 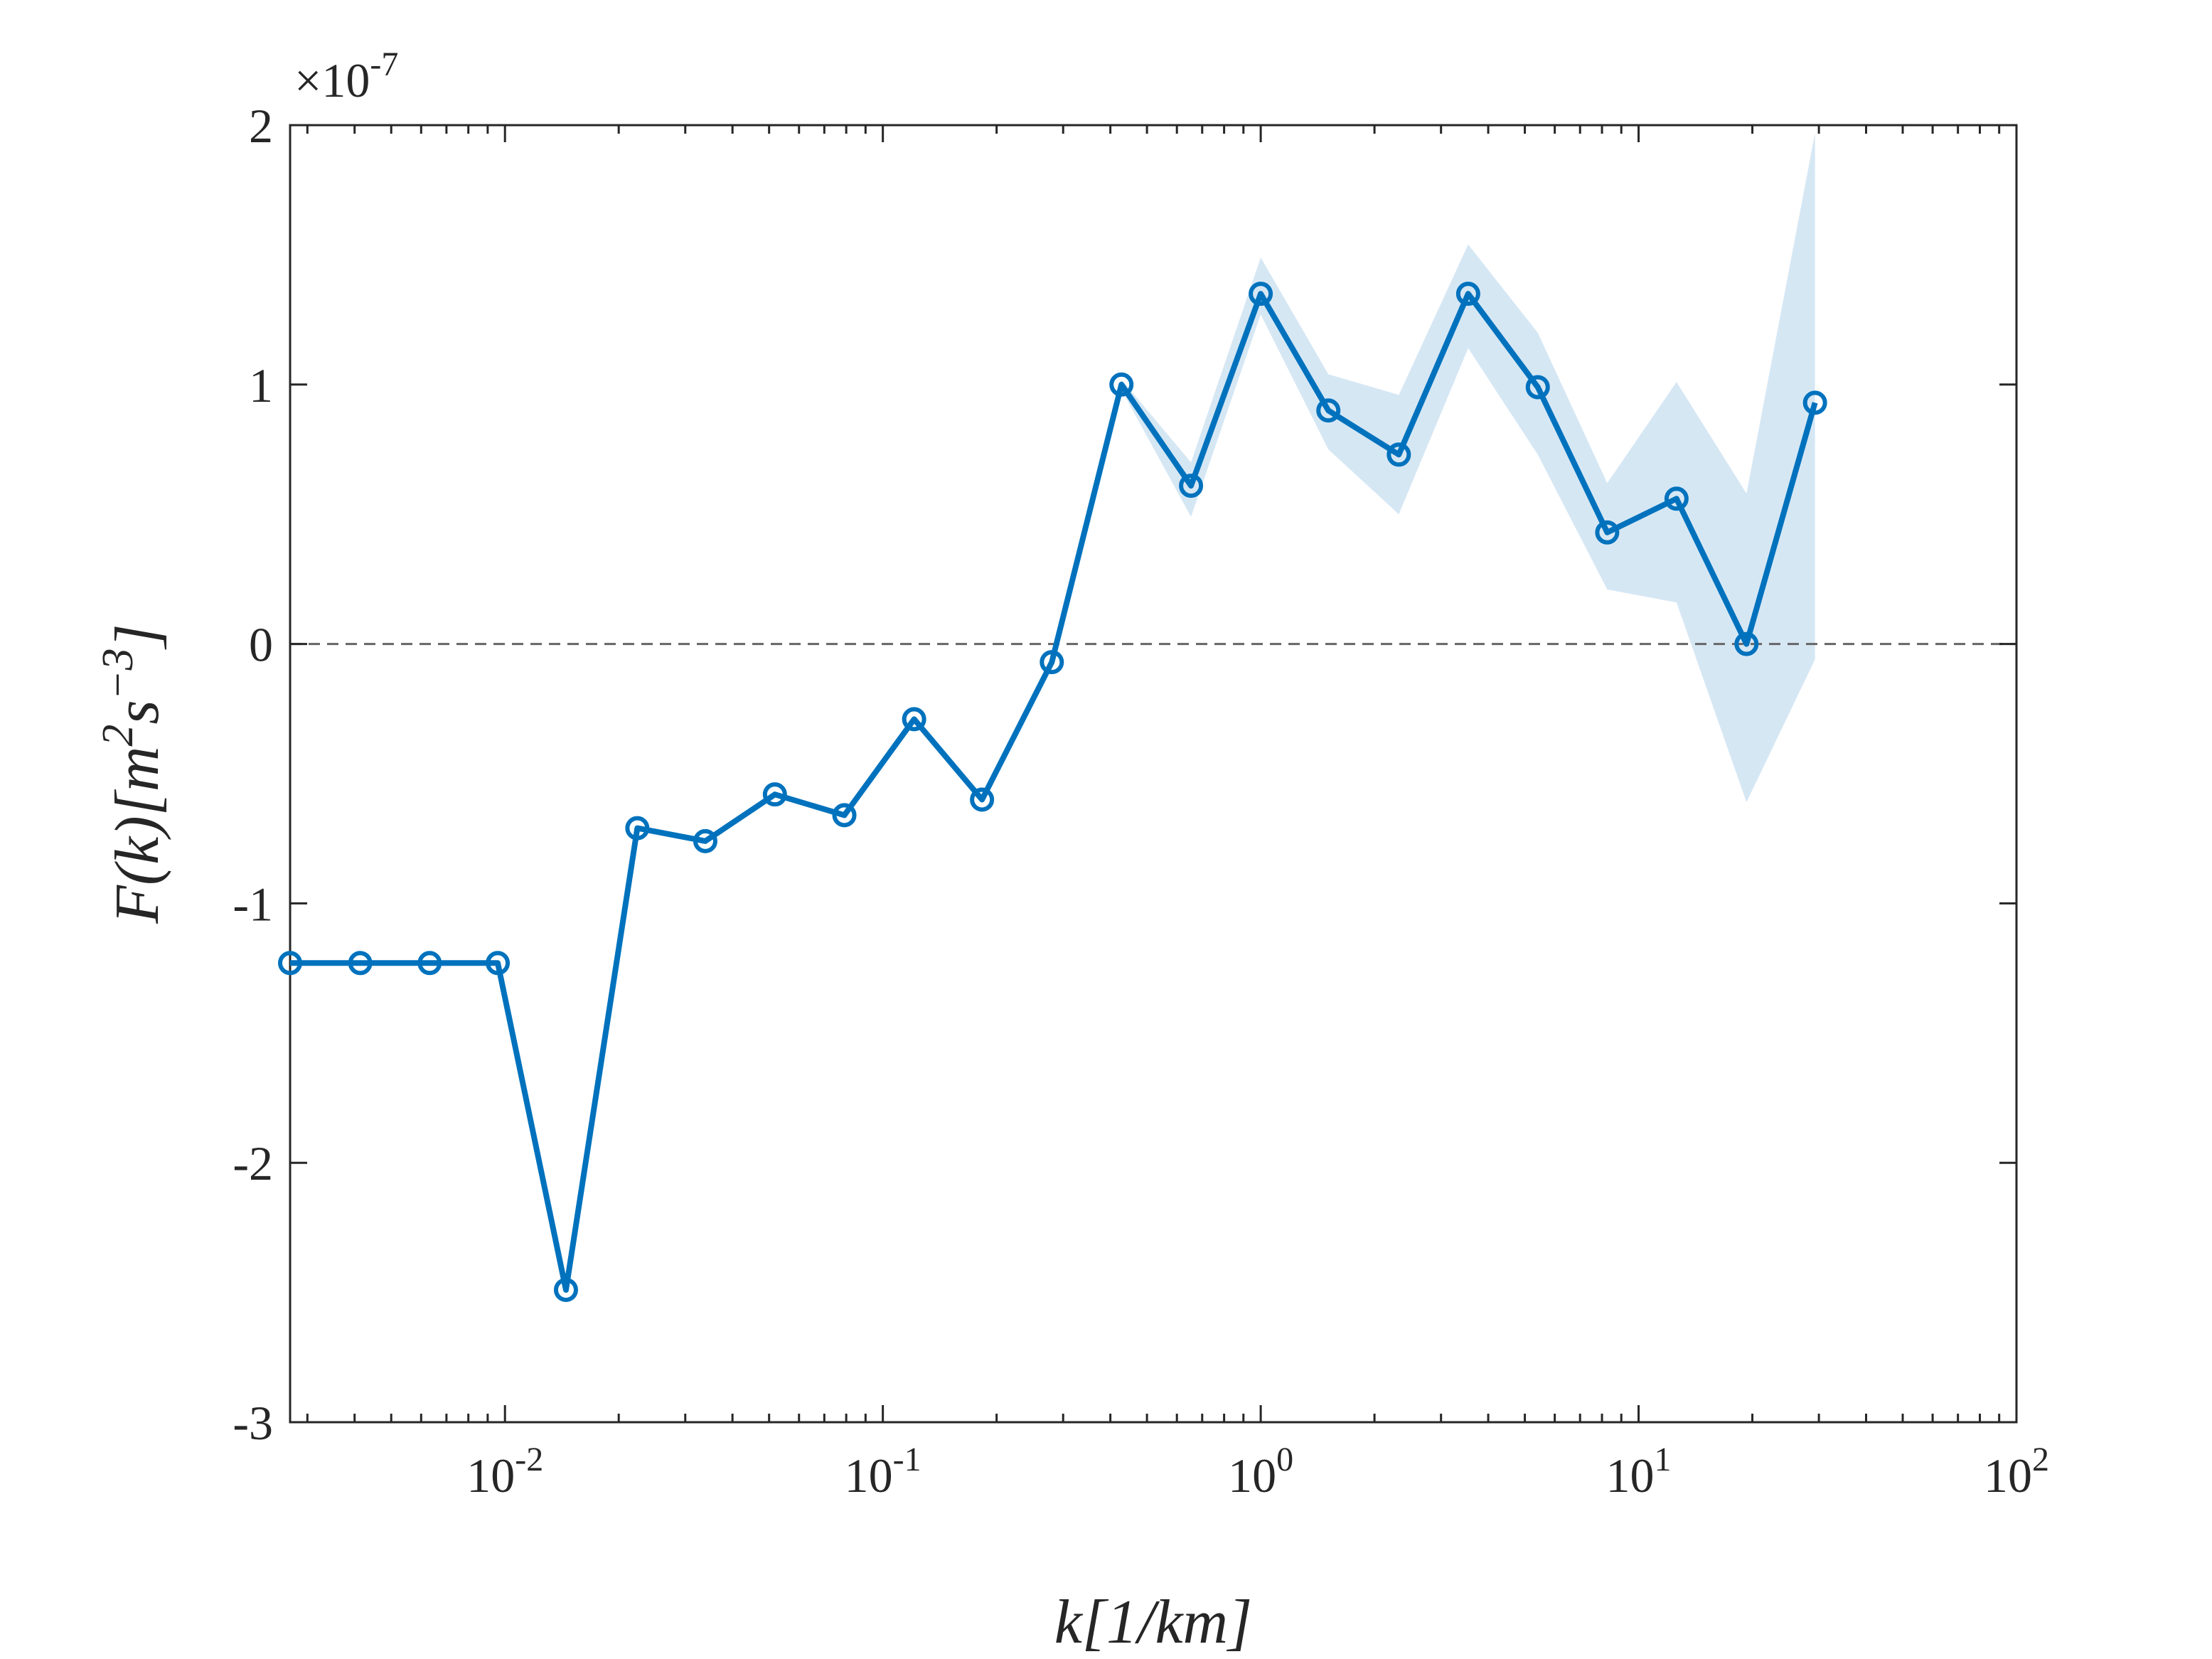 What do you see at coordinates (118, 674) in the screenshot?
I see `y-axis-label-sup: −3` at bounding box center [118, 674].